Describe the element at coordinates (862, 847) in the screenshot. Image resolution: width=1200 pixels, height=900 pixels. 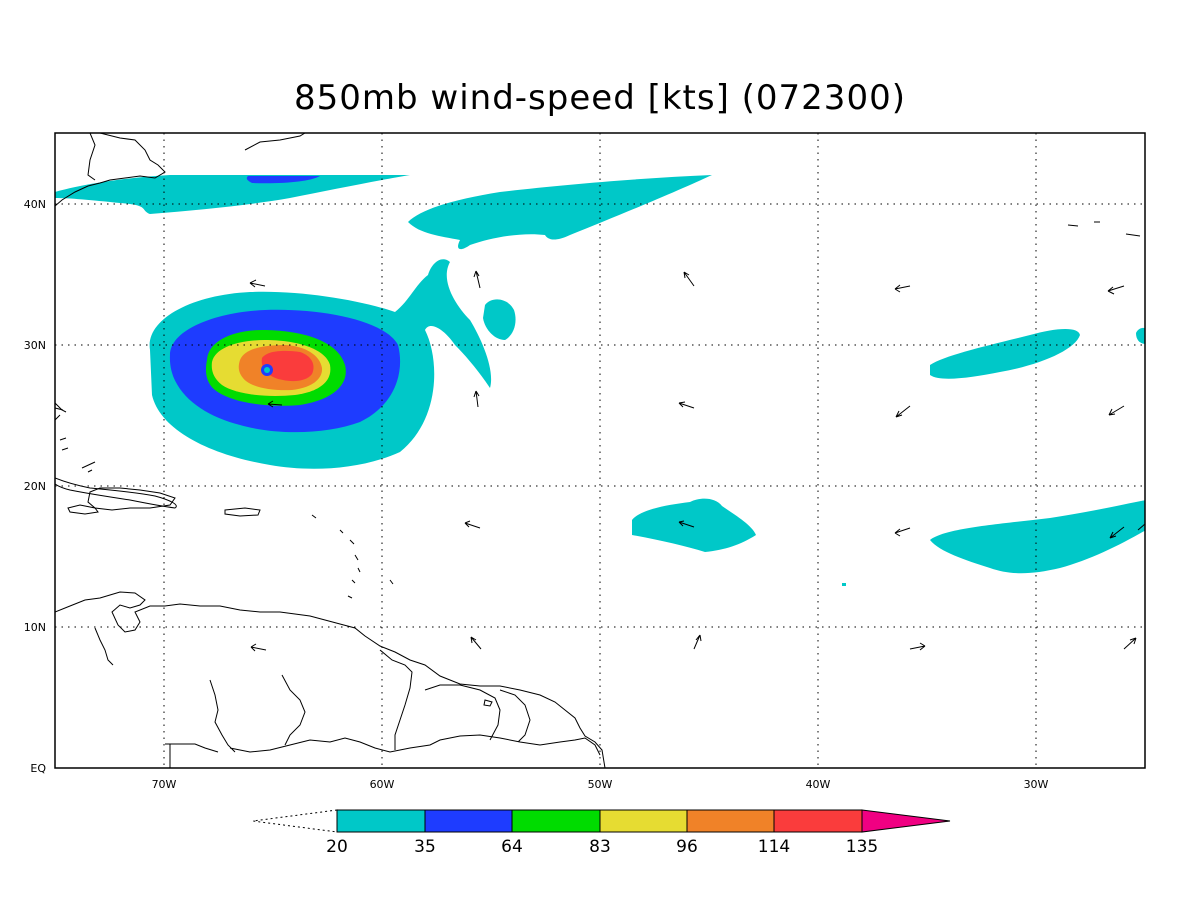
I see `colorbar-label-135: 135` at that location.